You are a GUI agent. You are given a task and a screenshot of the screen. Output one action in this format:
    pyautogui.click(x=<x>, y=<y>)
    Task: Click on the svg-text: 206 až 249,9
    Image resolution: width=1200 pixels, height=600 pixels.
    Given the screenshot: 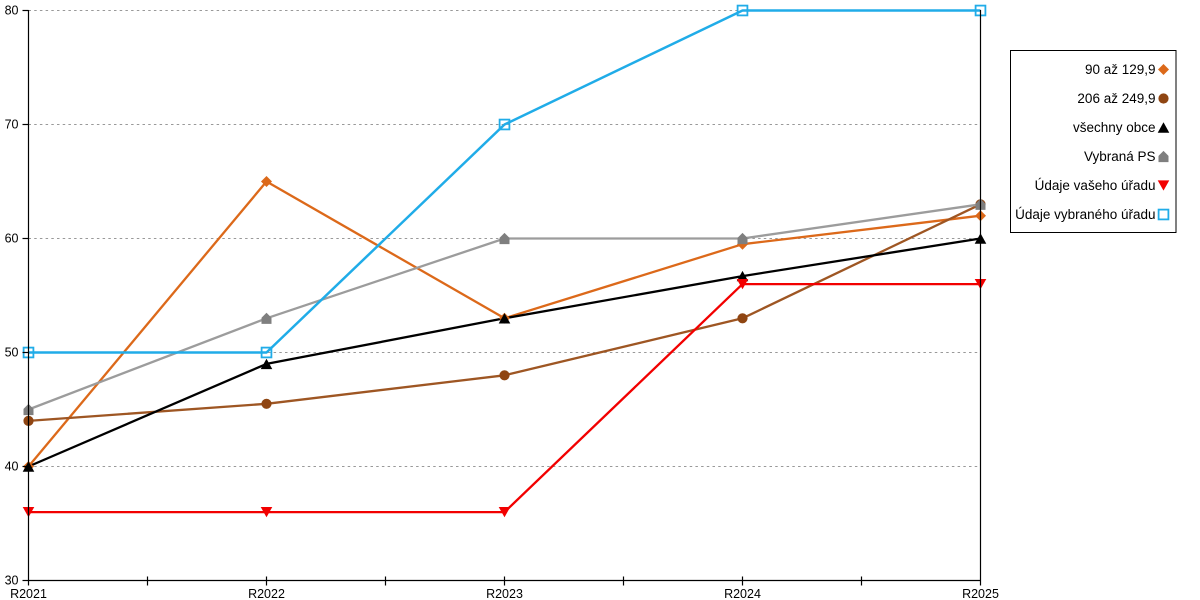 What is the action you would take?
    pyautogui.click(x=1116, y=98)
    